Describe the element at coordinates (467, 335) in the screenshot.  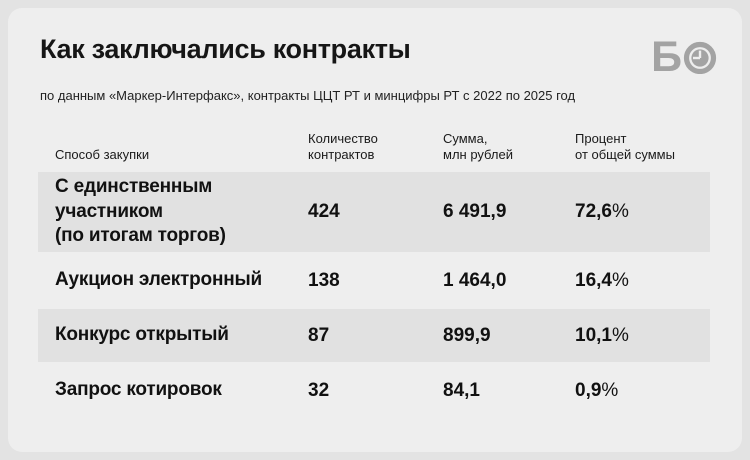
I see `cell-sum: 899,9` at that location.